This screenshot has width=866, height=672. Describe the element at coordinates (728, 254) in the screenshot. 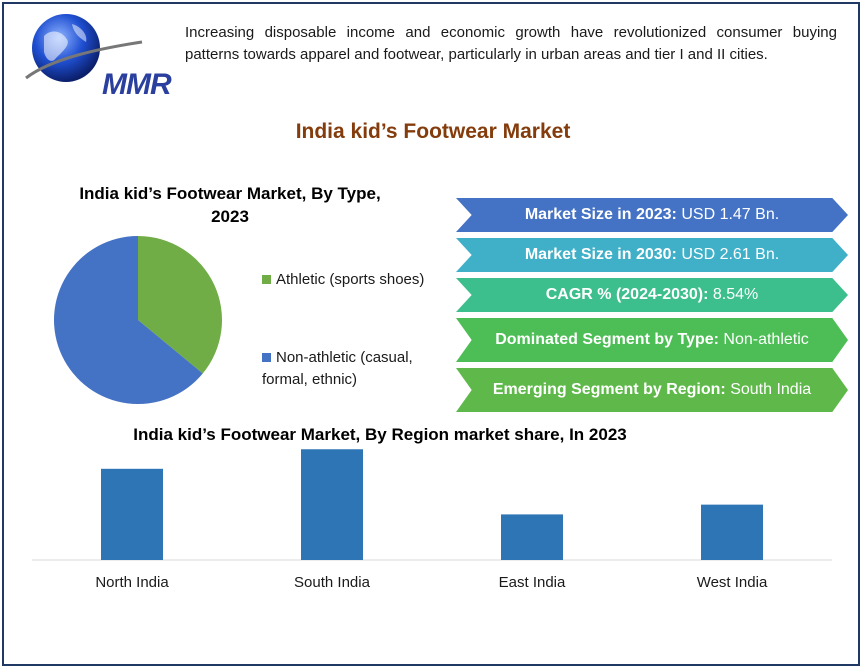

I see `ribbon-value: USD 2.61 Bn.` at that location.